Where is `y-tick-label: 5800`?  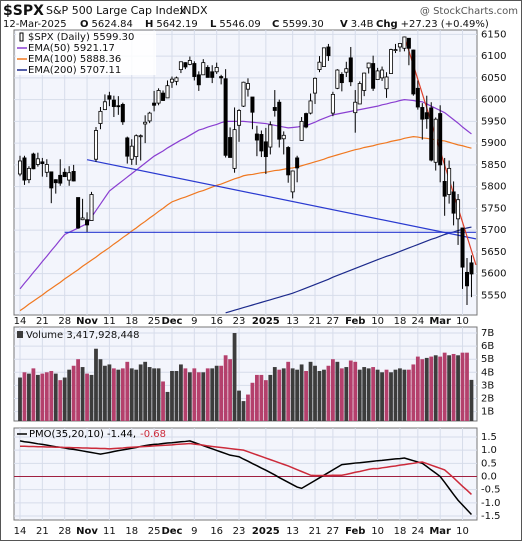 y-tick-label: 5800 is located at coordinates (493, 187).